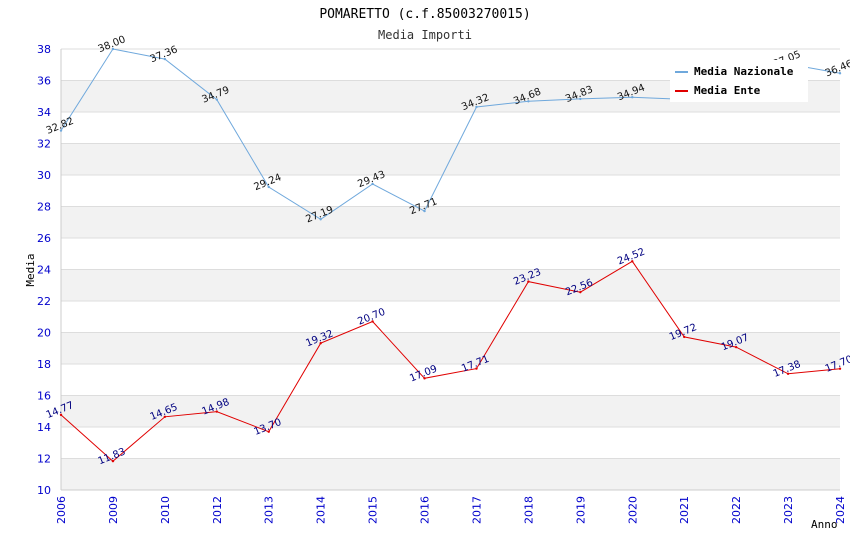  Describe the element at coordinates (632, 510) in the screenshot. I see `x-tick-2020: 2020` at that location.